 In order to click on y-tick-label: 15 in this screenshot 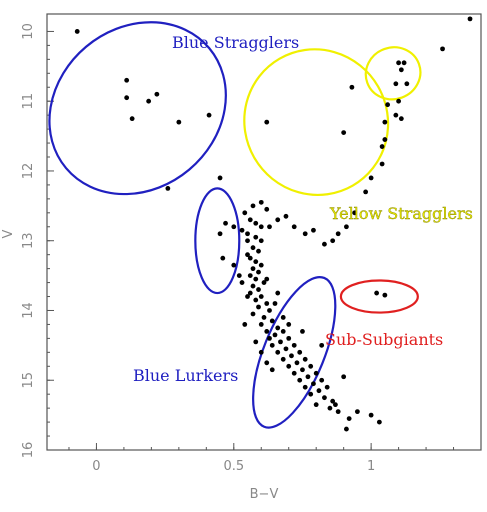, I will do `click(28, 380)`.